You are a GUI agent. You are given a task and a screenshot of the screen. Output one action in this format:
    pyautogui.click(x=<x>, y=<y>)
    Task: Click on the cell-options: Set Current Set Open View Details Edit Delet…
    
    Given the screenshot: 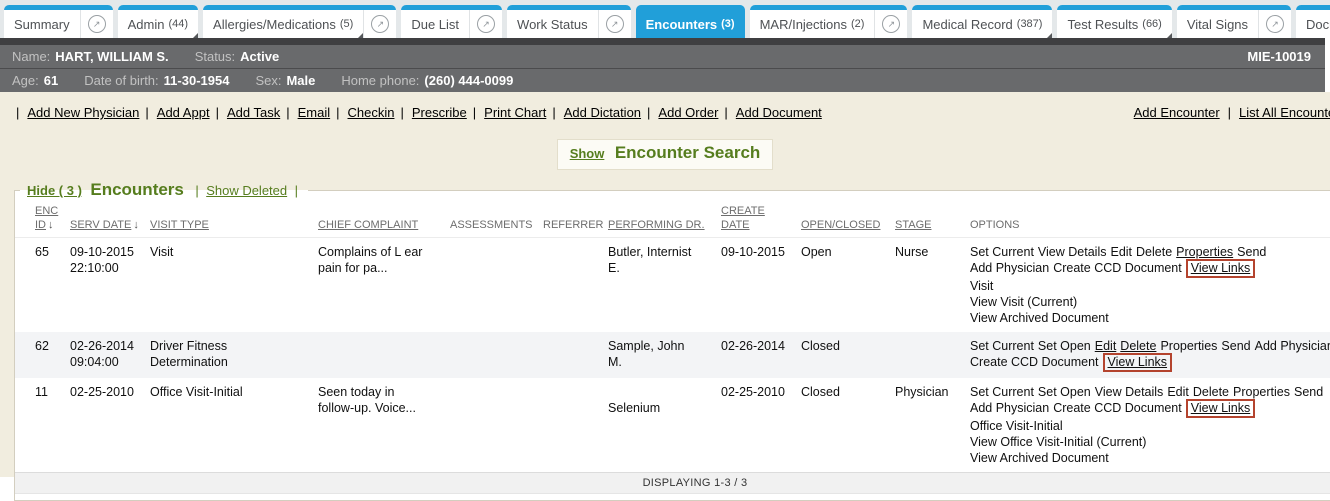 What is the action you would take?
    pyautogui.click(x=1150, y=425)
    